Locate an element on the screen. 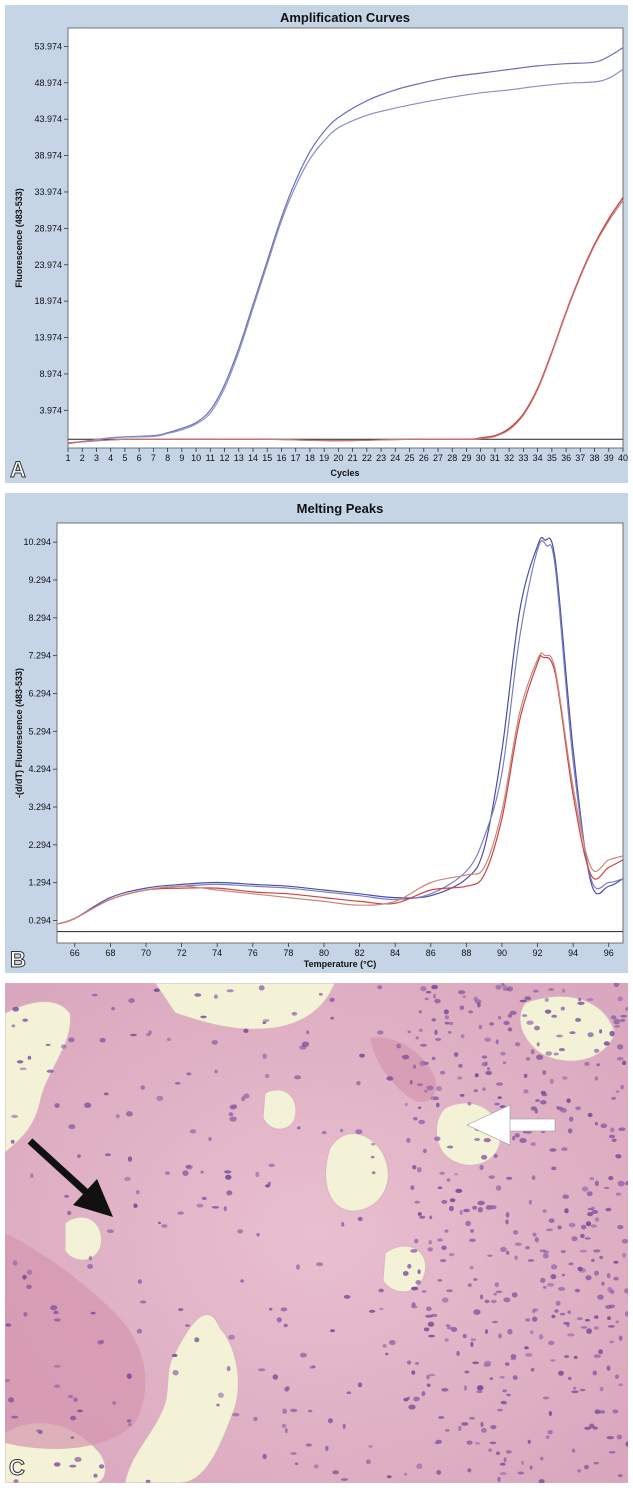 This screenshot has height=1488, width=633. x-tick-label: 70 is located at coordinates (146, 953).